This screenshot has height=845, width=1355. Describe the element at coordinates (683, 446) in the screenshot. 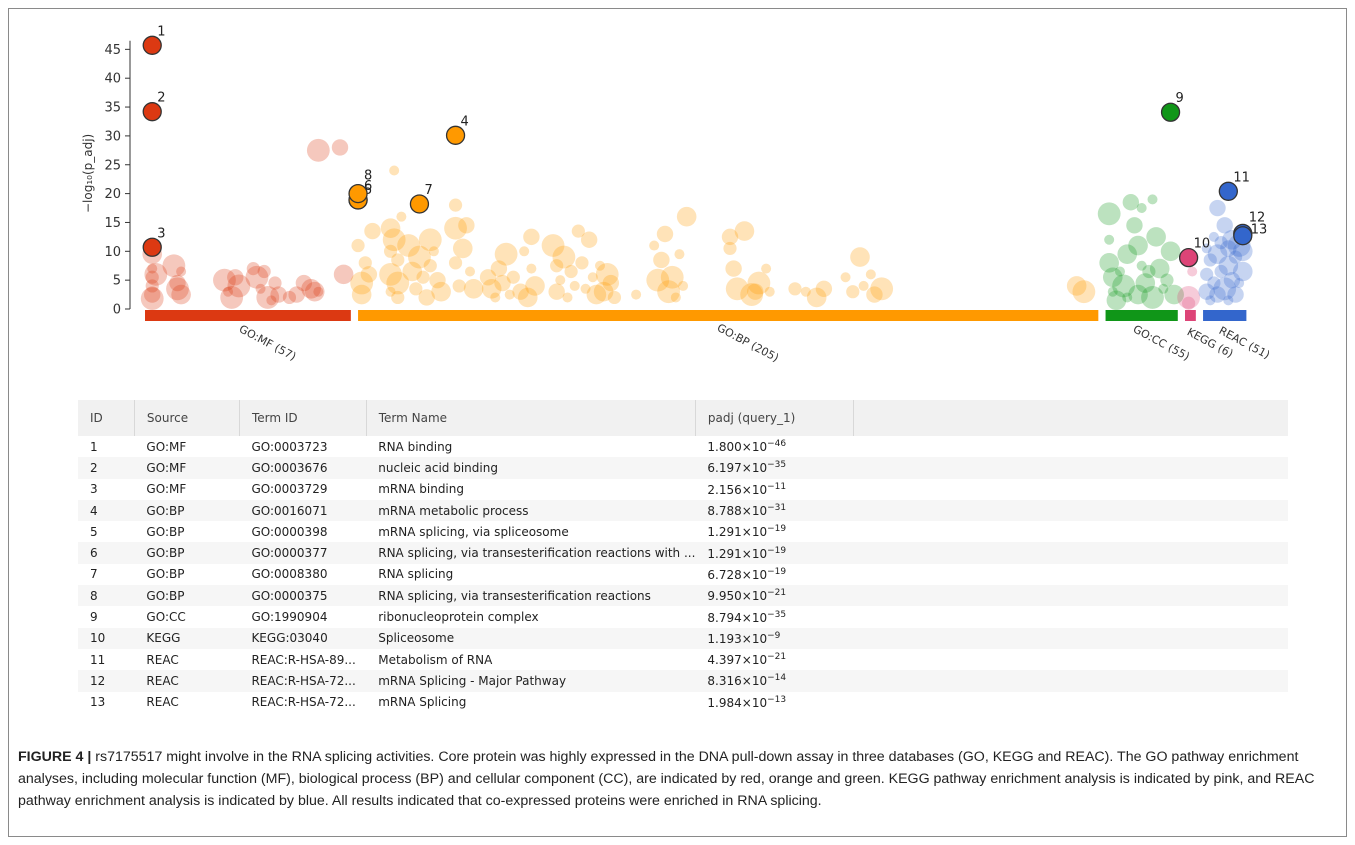

I see `table-row: 1 GO:MF GO:0003723 RNA binding 1.800×10−46` at that location.